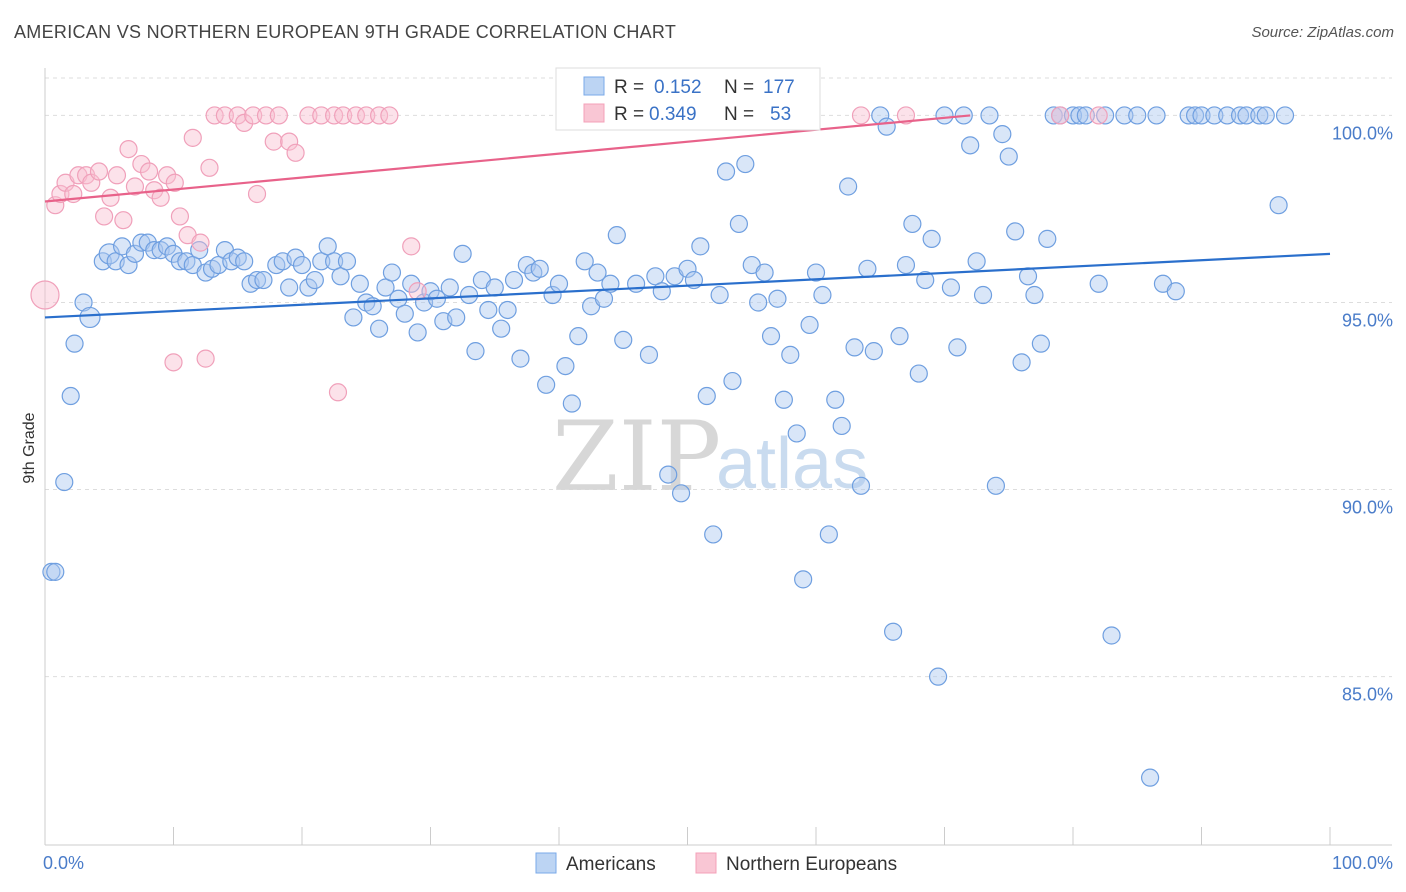 The image size is (1406, 892). Describe the element at coordinates (1367, 320) in the screenshot. I see `y-tick-label: 95.0%` at that location.